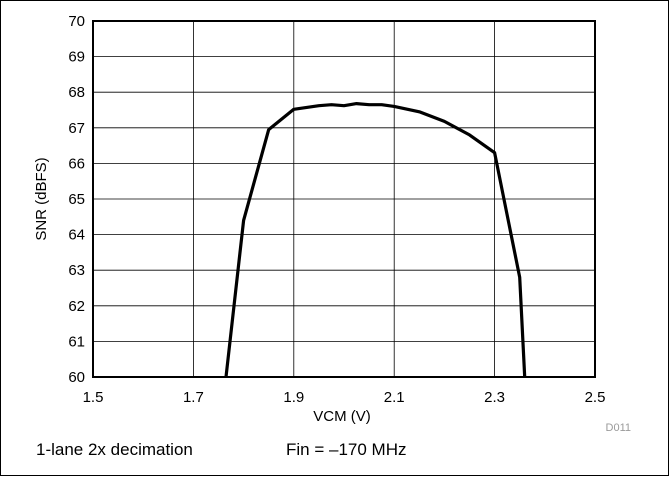 The width and height of the screenshot is (669, 500). I want to click on y-tick-label: 70, so click(76, 21).